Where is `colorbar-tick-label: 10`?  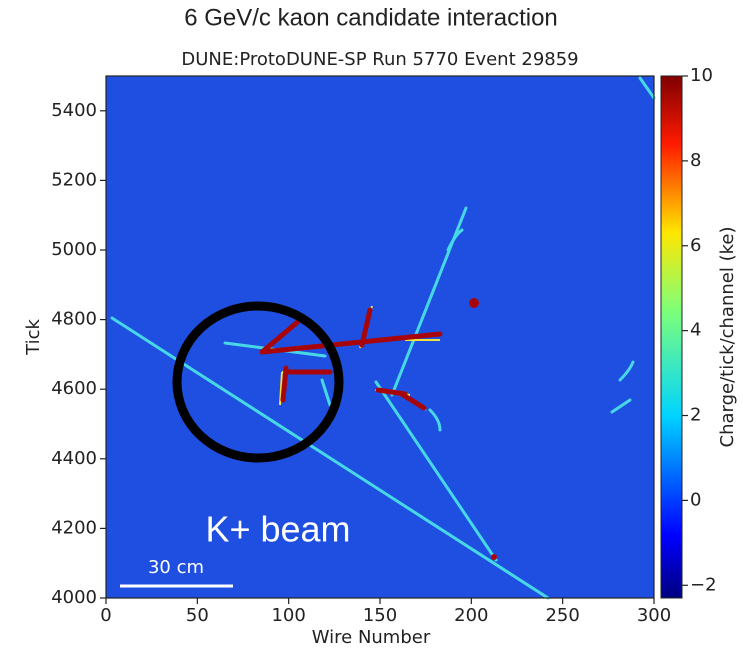
colorbar-tick-label: 10 is located at coordinates (701, 75).